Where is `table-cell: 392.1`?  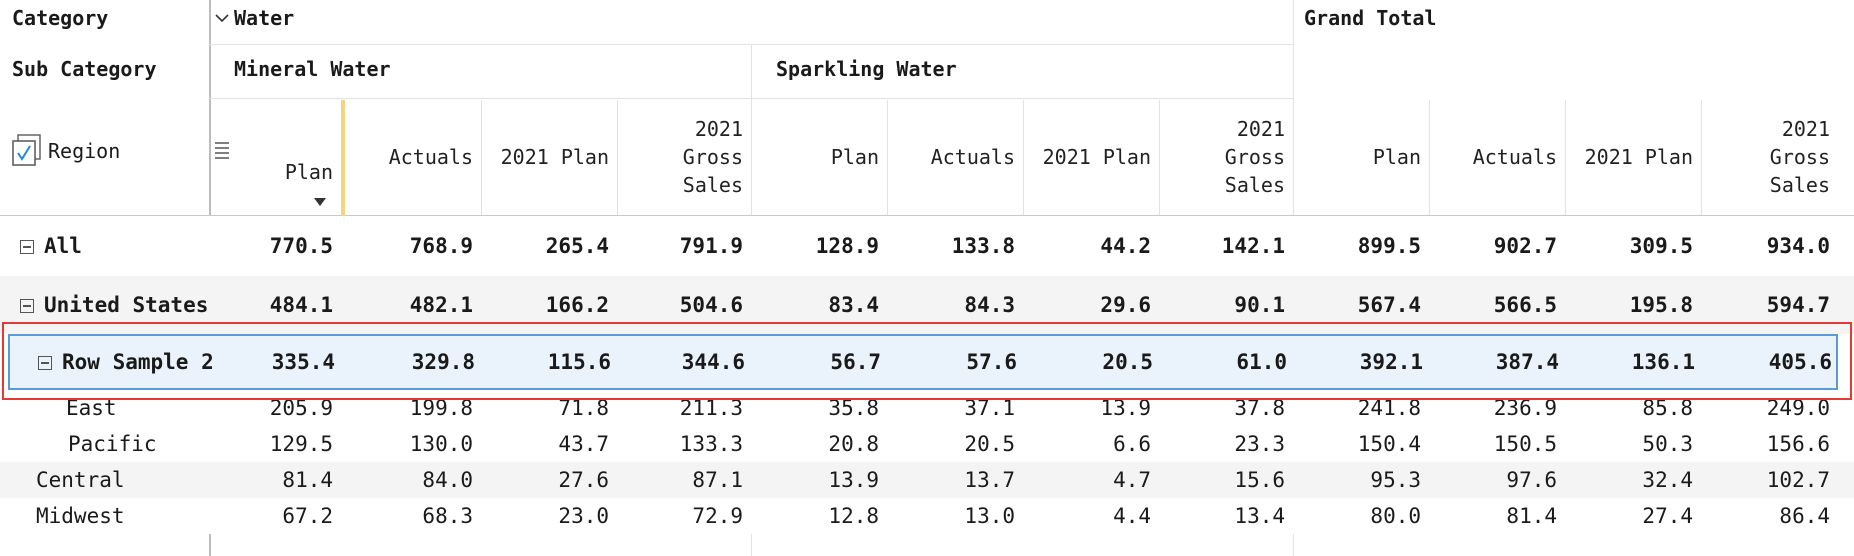 table-cell: 392.1 is located at coordinates (1391, 362).